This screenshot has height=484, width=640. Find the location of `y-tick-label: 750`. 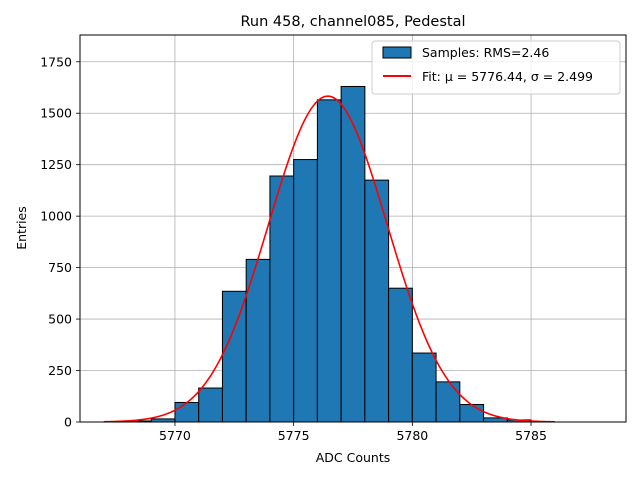

y-tick-label: 750 is located at coordinates (60, 267).